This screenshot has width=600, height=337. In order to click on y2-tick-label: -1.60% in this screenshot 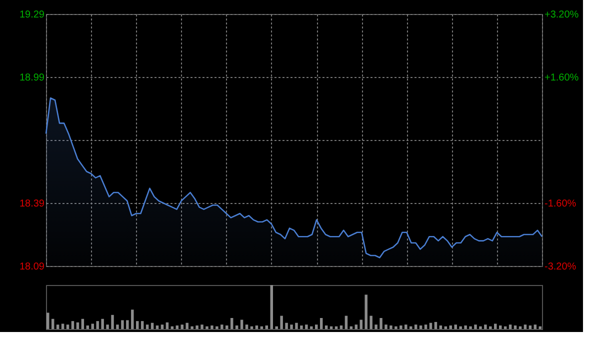, I will do `click(560, 204)`.